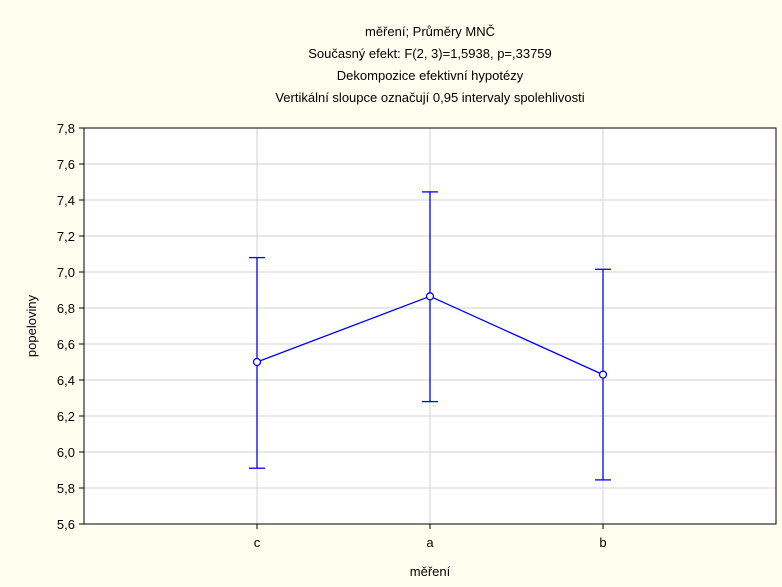 Image resolution: width=782 pixels, height=587 pixels. What do you see at coordinates (66, 452) in the screenshot?
I see `y-tick-label: 6,0` at bounding box center [66, 452].